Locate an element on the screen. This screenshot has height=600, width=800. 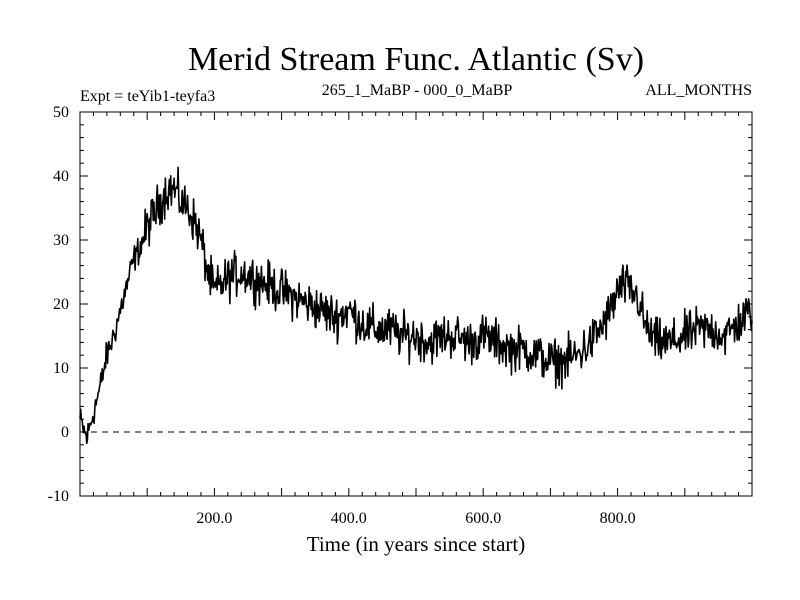
y-tick-label: -10 is located at coordinates (58, 496).